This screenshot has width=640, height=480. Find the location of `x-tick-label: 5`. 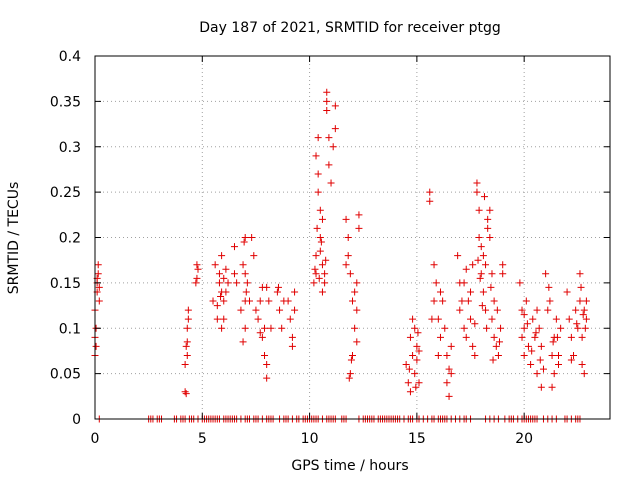

x-tick-label: 5 is located at coordinates (202, 439).